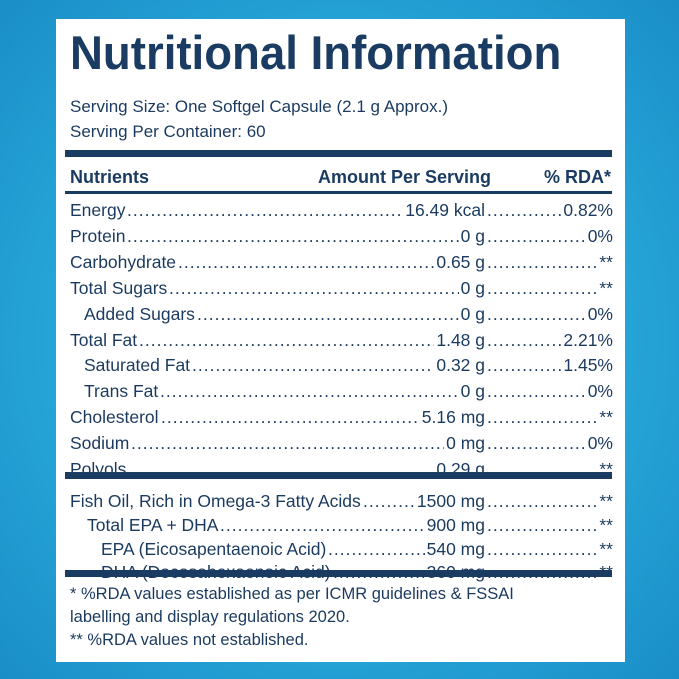  What do you see at coordinates (338, 153) in the screenshot?
I see `header-top-rule` at bounding box center [338, 153].